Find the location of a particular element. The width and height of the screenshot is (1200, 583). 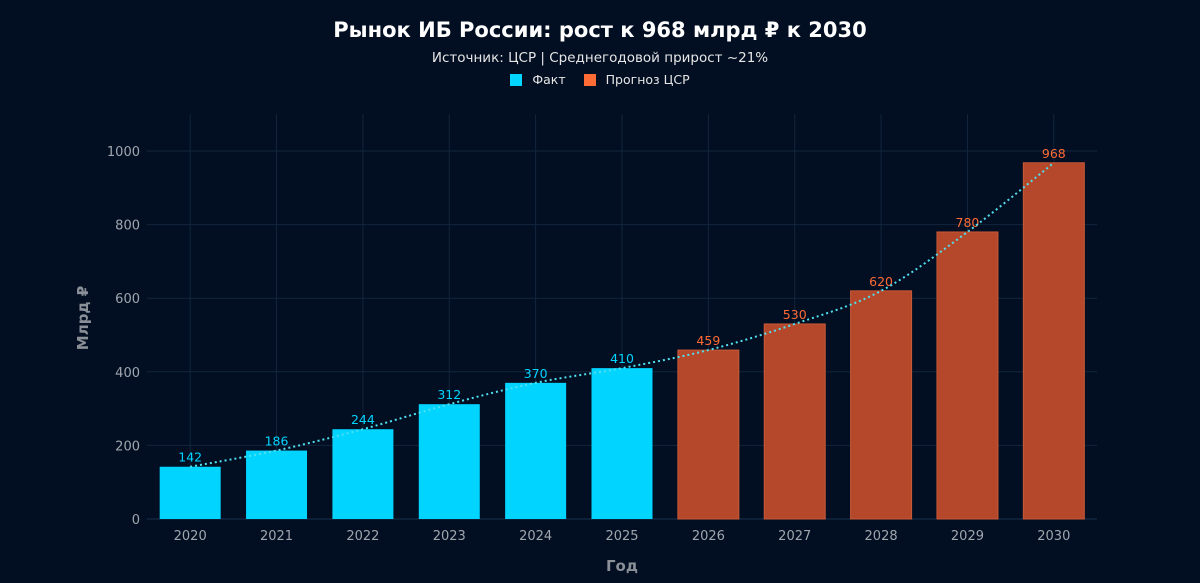

data-label-2025: 410 is located at coordinates (622, 358).